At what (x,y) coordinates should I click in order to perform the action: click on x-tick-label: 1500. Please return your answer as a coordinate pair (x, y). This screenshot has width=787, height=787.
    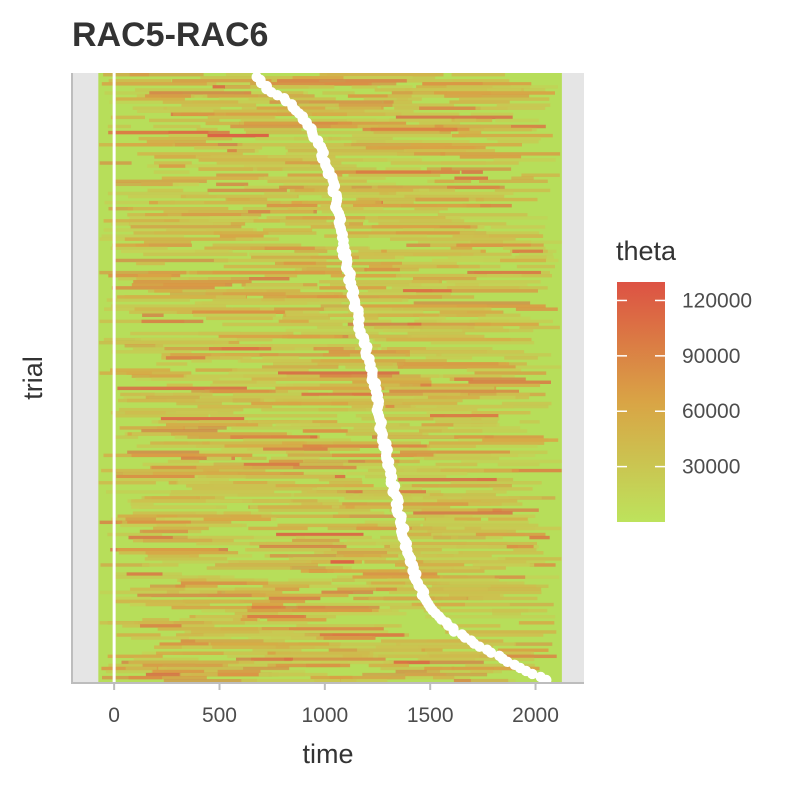
    Looking at the image, I should click on (430, 715).